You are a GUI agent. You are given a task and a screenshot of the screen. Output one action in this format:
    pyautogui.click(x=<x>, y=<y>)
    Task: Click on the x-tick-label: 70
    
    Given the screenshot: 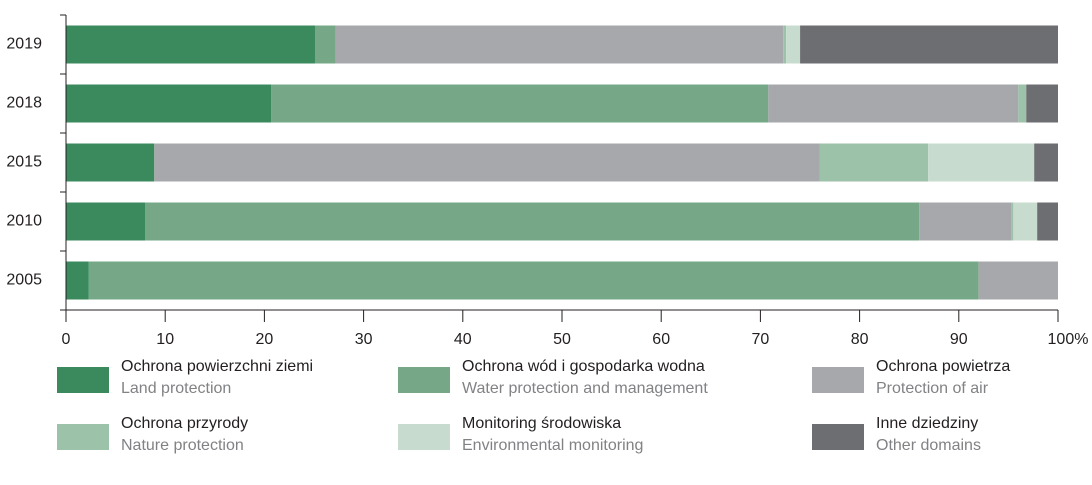 What is the action you would take?
    pyautogui.click(x=761, y=339)
    